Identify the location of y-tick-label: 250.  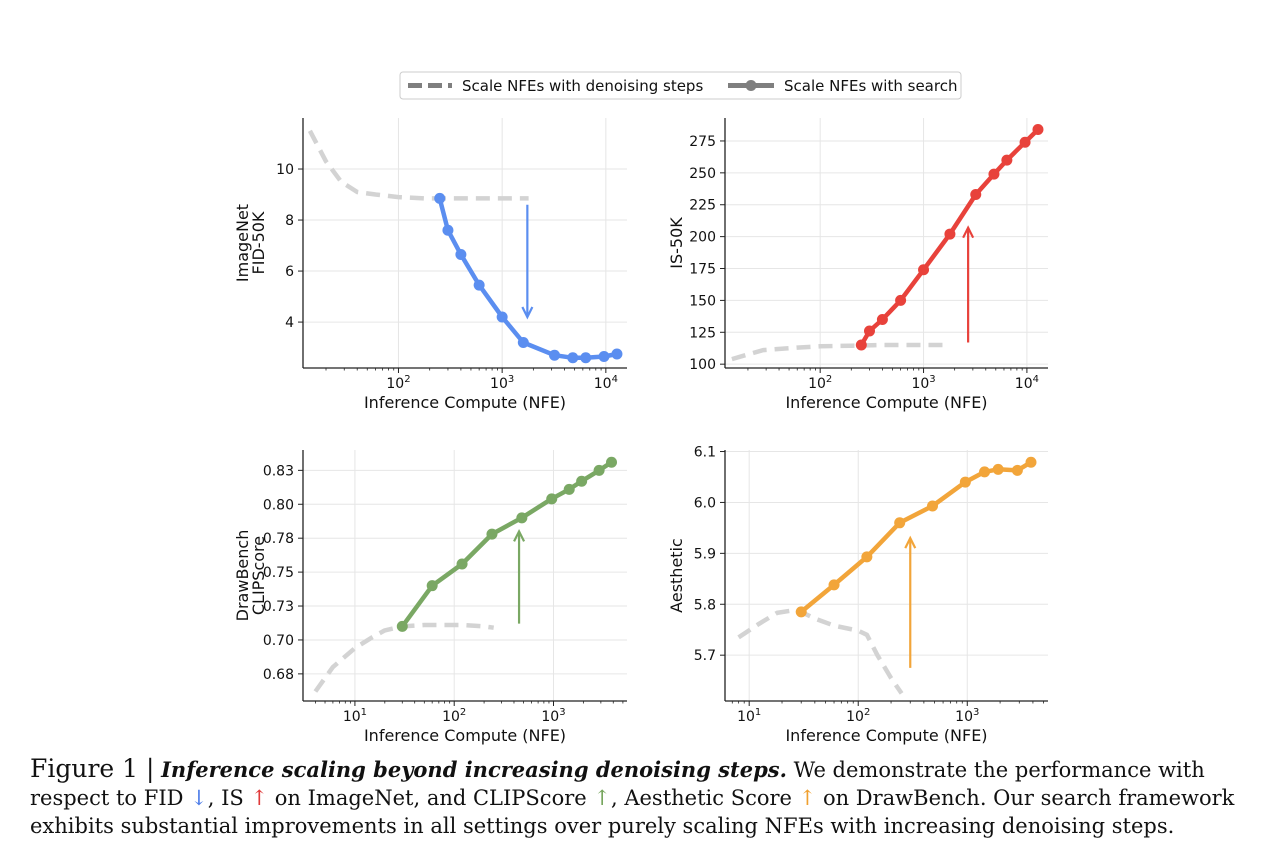
(702, 174).